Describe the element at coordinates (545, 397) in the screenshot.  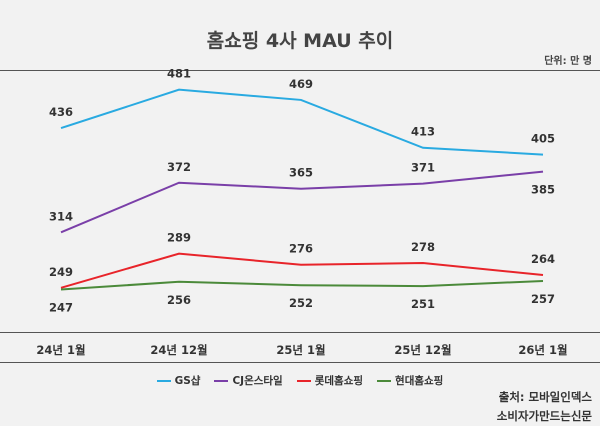
I see `source-line-1: 출처: 모바일인덱스` at that location.